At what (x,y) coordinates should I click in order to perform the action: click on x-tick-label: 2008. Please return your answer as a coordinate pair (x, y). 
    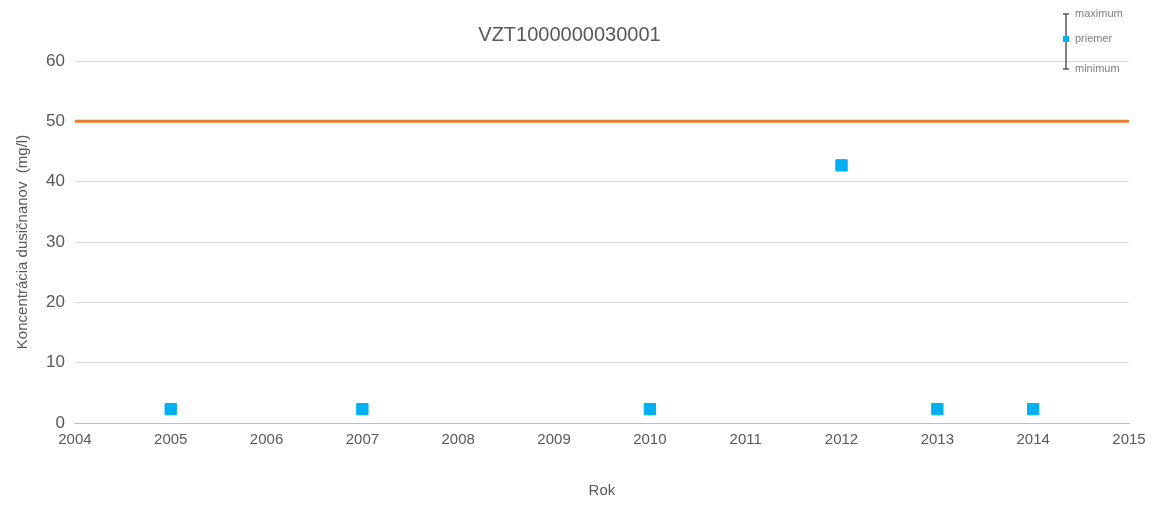
    Looking at the image, I should click on (458, 439).